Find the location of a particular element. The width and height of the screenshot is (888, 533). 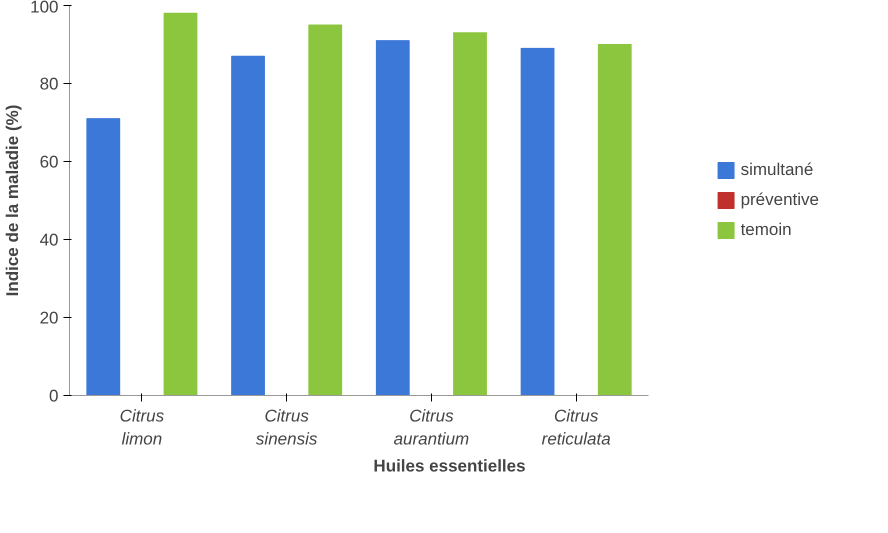

y-tick-label: 80 is located at coordinates (49, 84).